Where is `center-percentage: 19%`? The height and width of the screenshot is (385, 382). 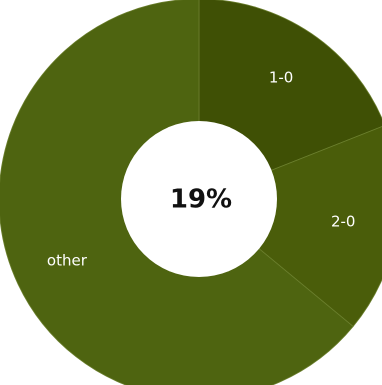
center-percentage: 19% is located at coordinates (201, 200).